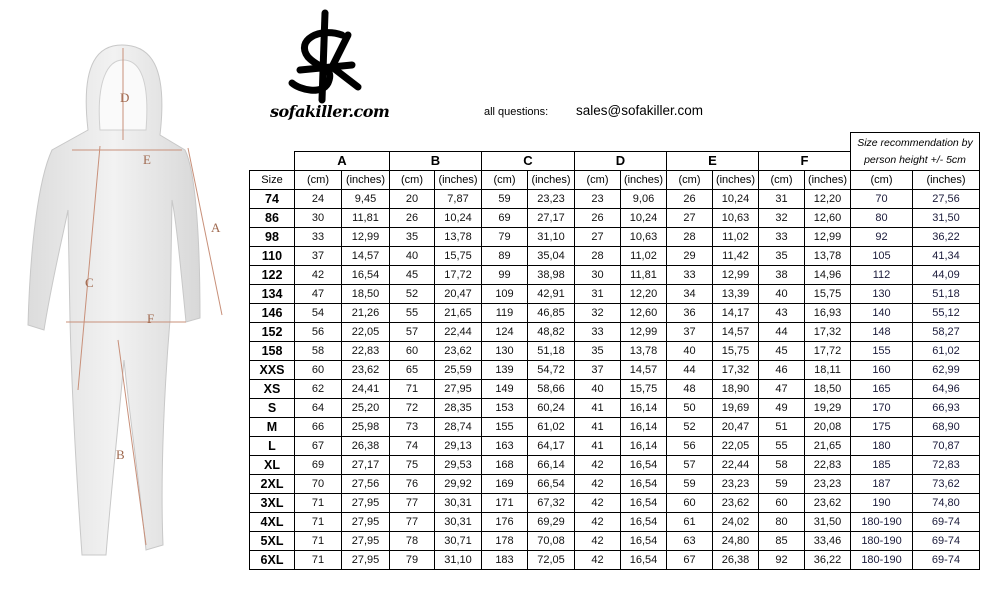 The image size is (1001, 589). I want to click on value-cell: 54, so click(318, 313).